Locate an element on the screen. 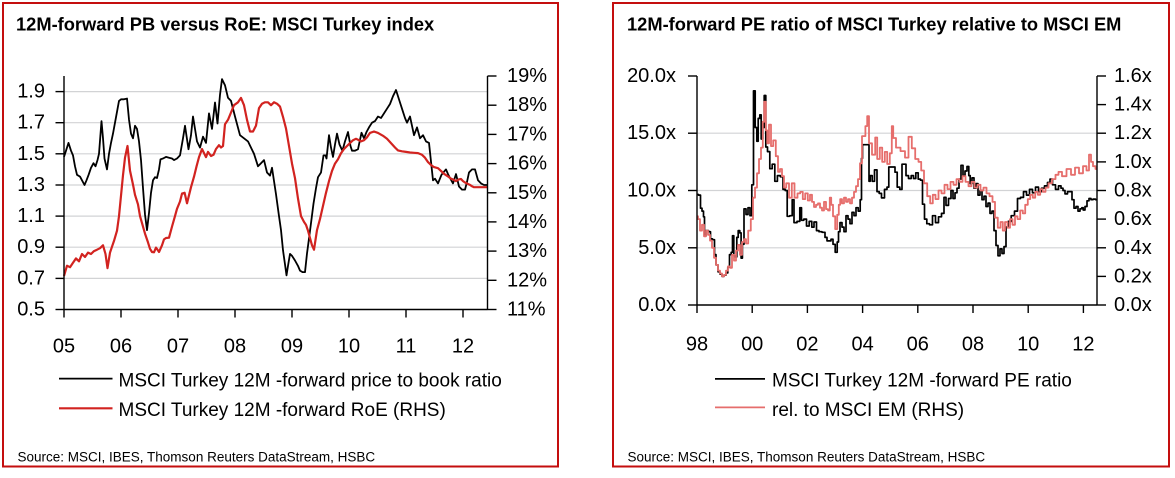 The image size is (1175, 478). svg-text: 0.9 is located at coordinates (31, 247).